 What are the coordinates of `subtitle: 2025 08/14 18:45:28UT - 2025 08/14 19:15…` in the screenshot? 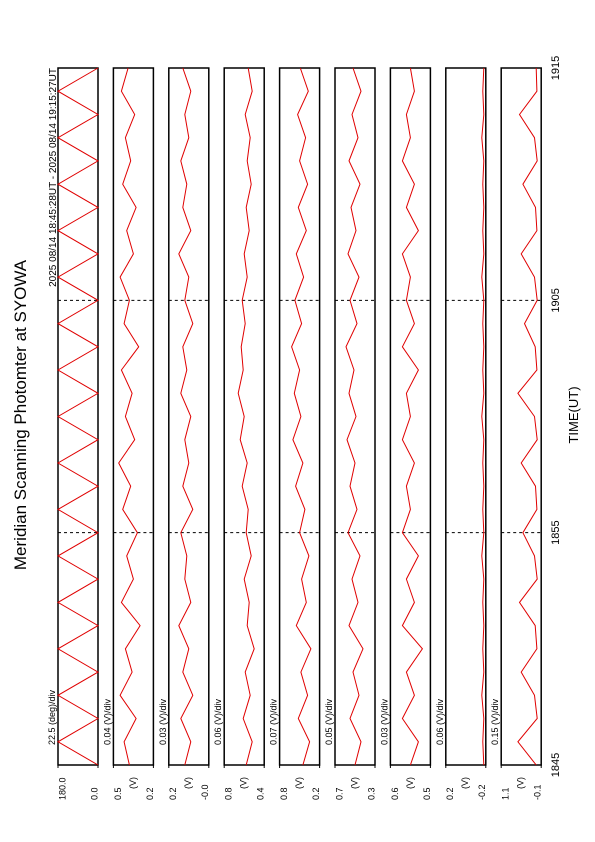 It's located at (53, 177).